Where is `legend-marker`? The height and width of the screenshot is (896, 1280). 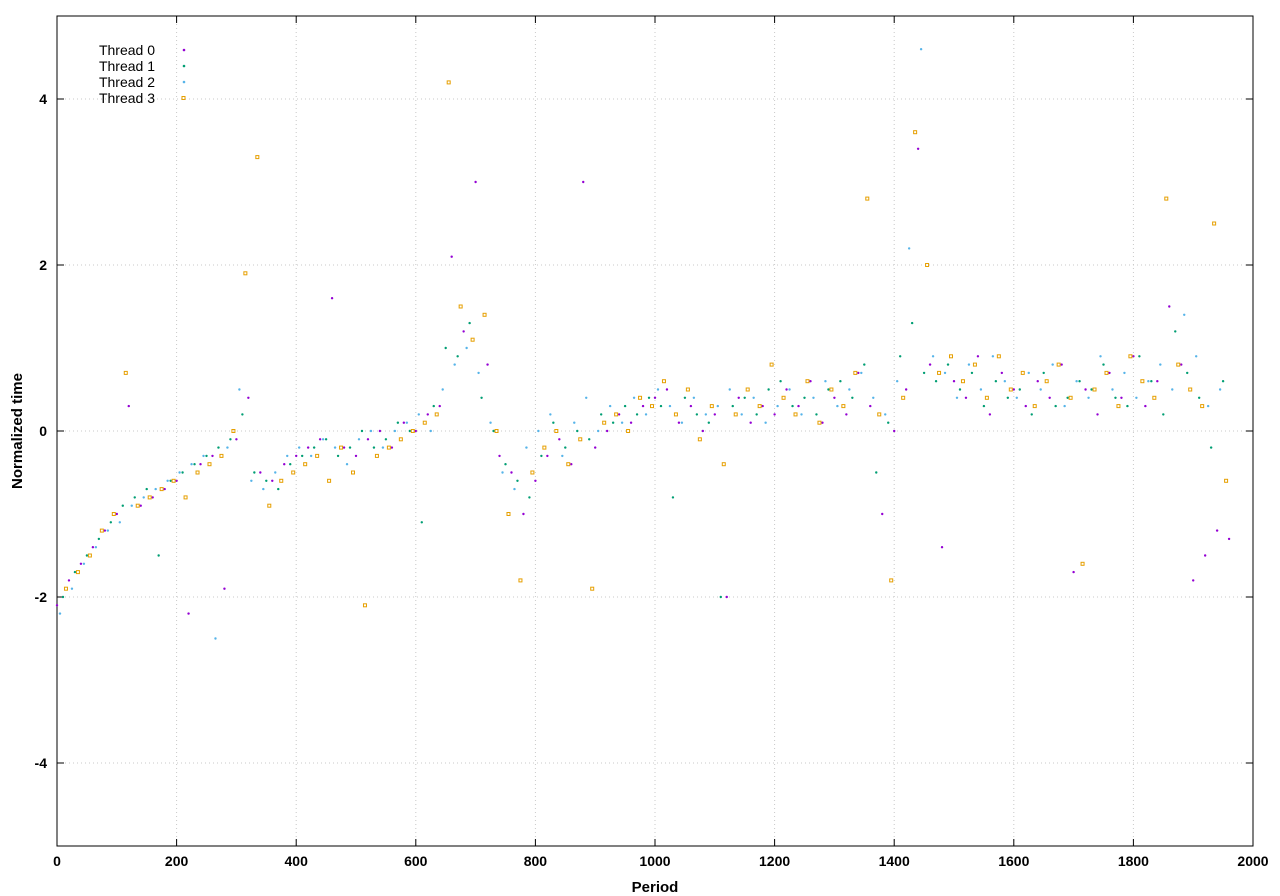
legend-marker is located at coordinates (184, 50).